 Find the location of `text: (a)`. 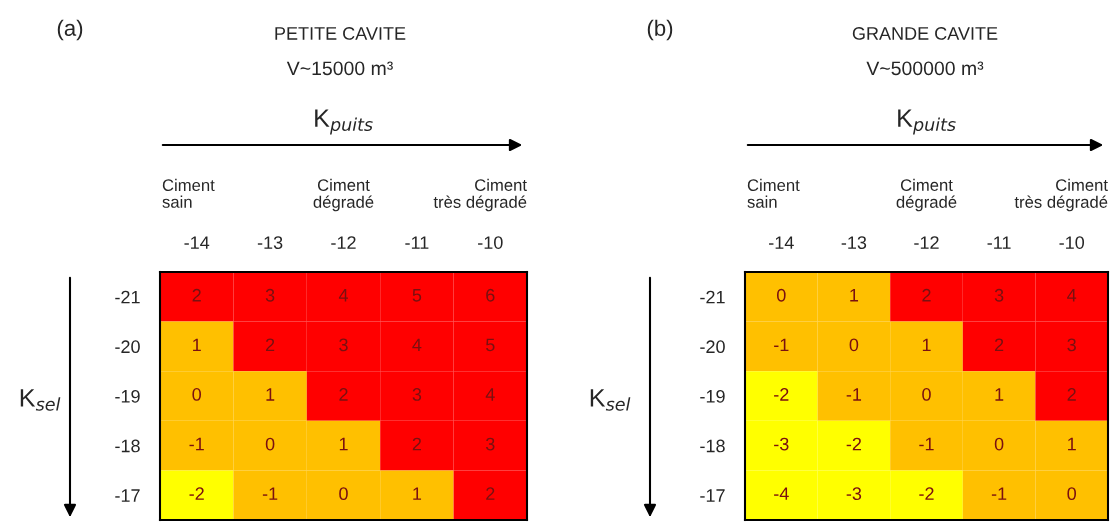

text: (a) is located at coordinates (70, 30).